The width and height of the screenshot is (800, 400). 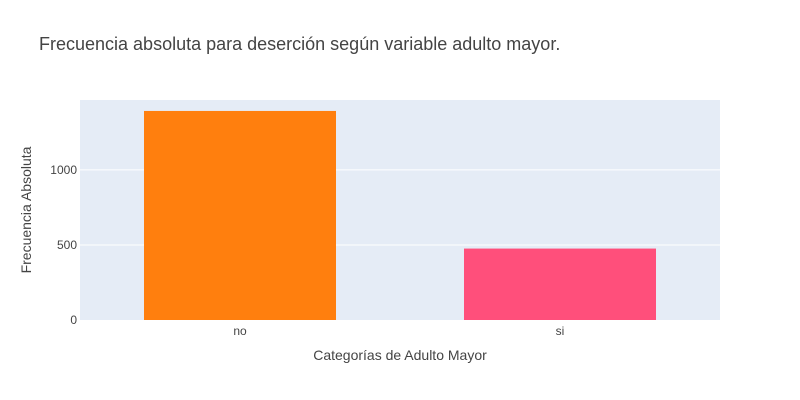 I want to click on x-axis-title: Categorías de Adulto Mayor, so click(x=400, y=355).